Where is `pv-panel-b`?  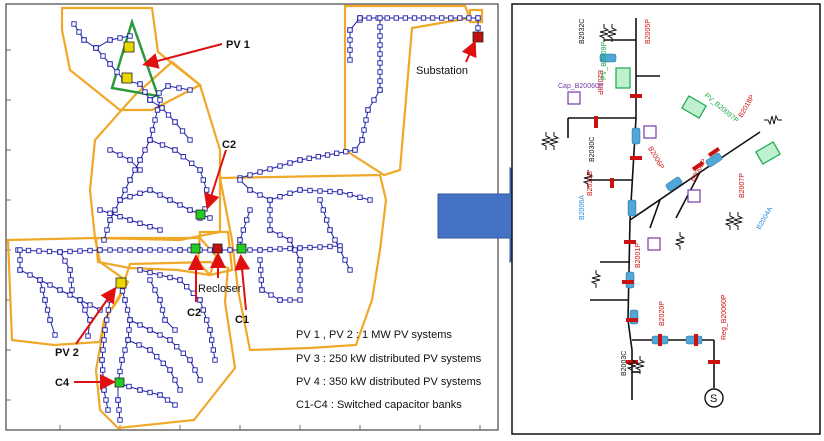
pv-panel-b is located at coordinates (694, 107).